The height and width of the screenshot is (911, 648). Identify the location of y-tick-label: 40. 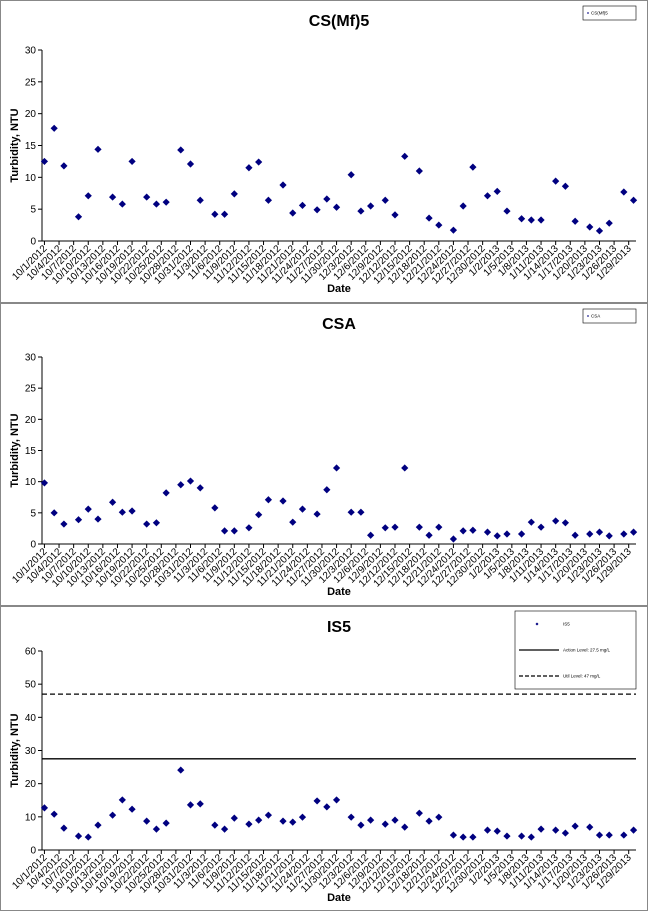
(31, 718).